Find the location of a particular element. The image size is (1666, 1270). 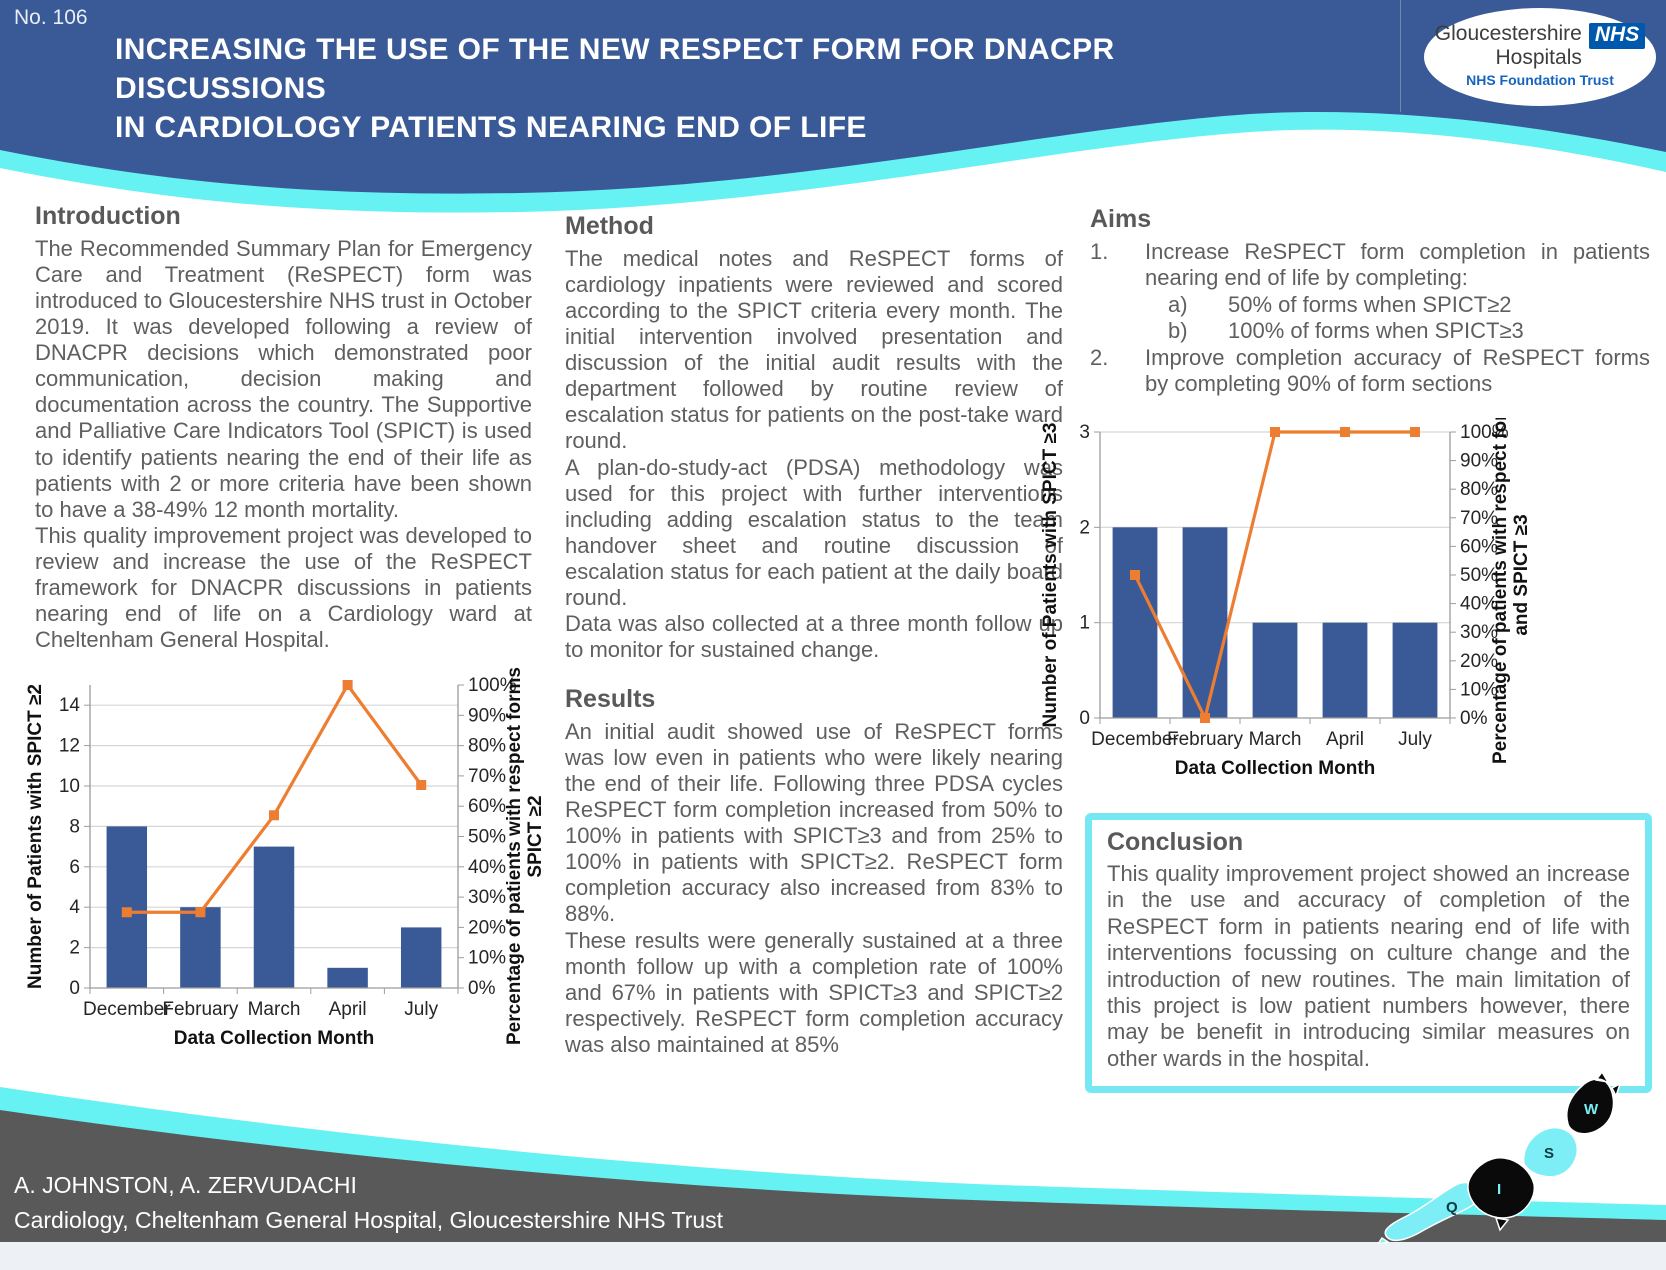

aims-item-1-number: 1. is located at coordinates (1099, 251).